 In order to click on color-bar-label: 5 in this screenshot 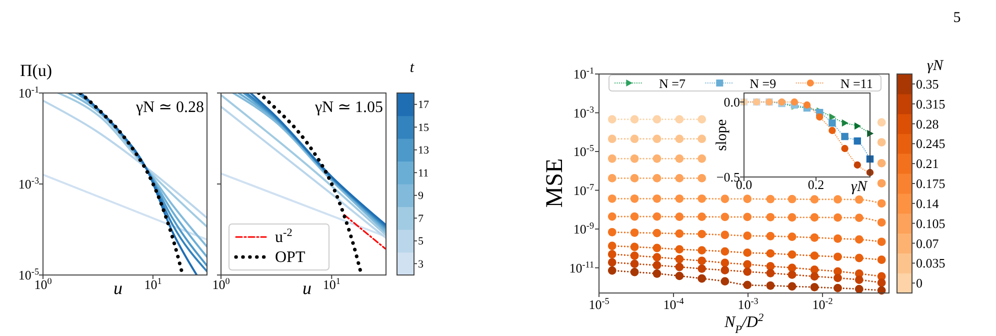, I will do `click(421, 242)`.